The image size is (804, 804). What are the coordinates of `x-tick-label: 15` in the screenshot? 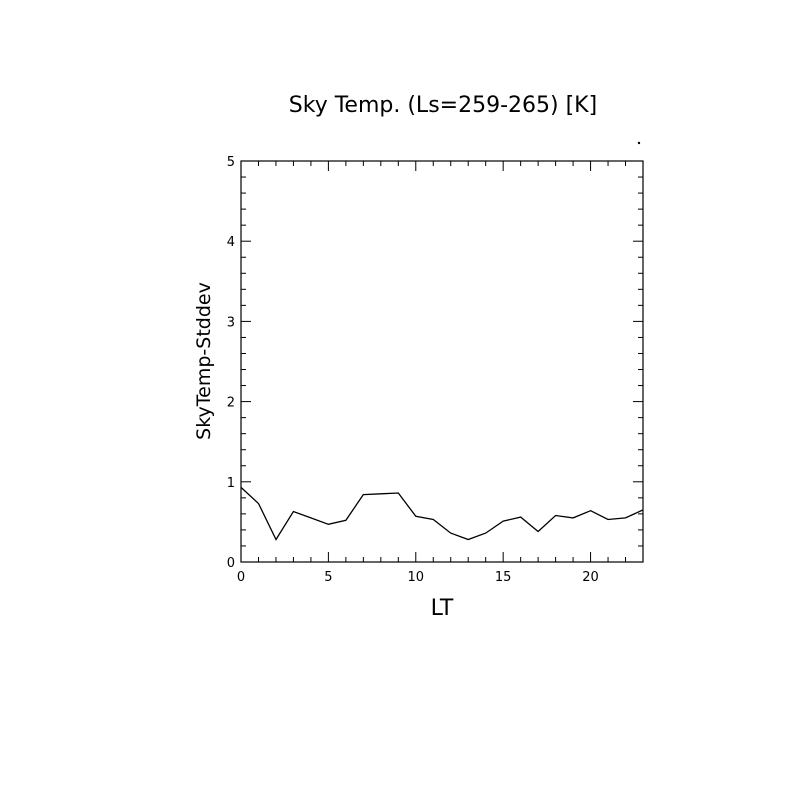 It's located at (503, 577).